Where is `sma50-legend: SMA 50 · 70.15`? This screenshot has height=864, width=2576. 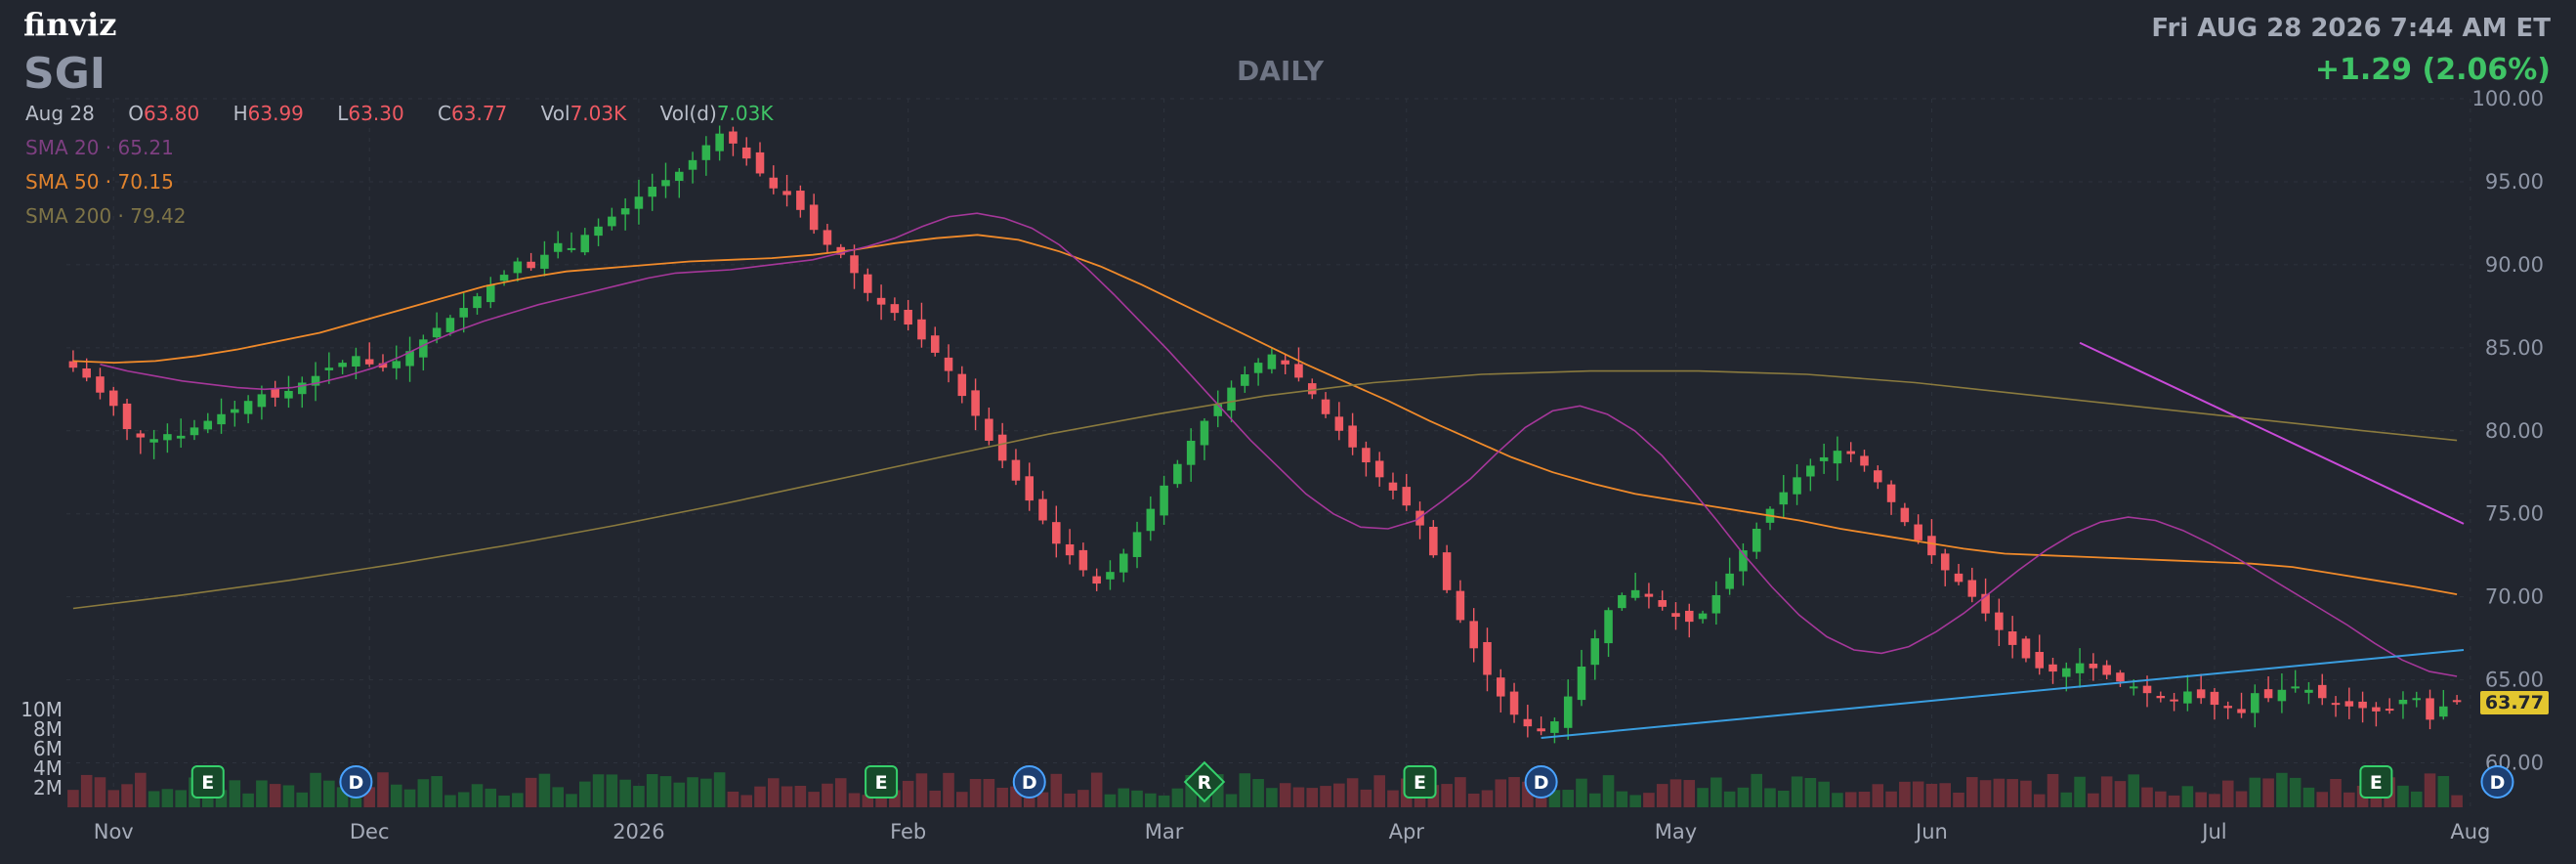
sma50-legend: SMA 50 · 70.15 is located at coordinates (99, 182).